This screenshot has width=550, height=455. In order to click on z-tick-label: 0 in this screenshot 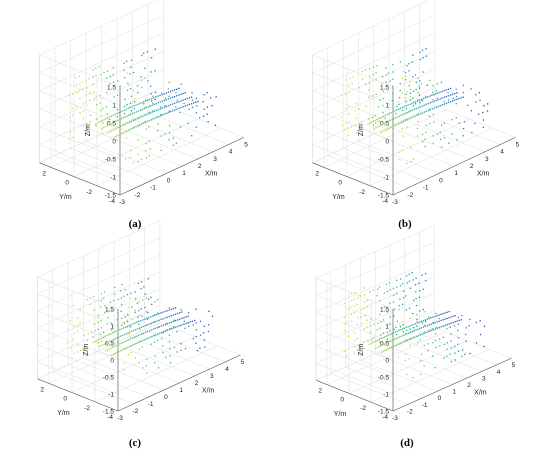, I will do `click(114, 141)`.